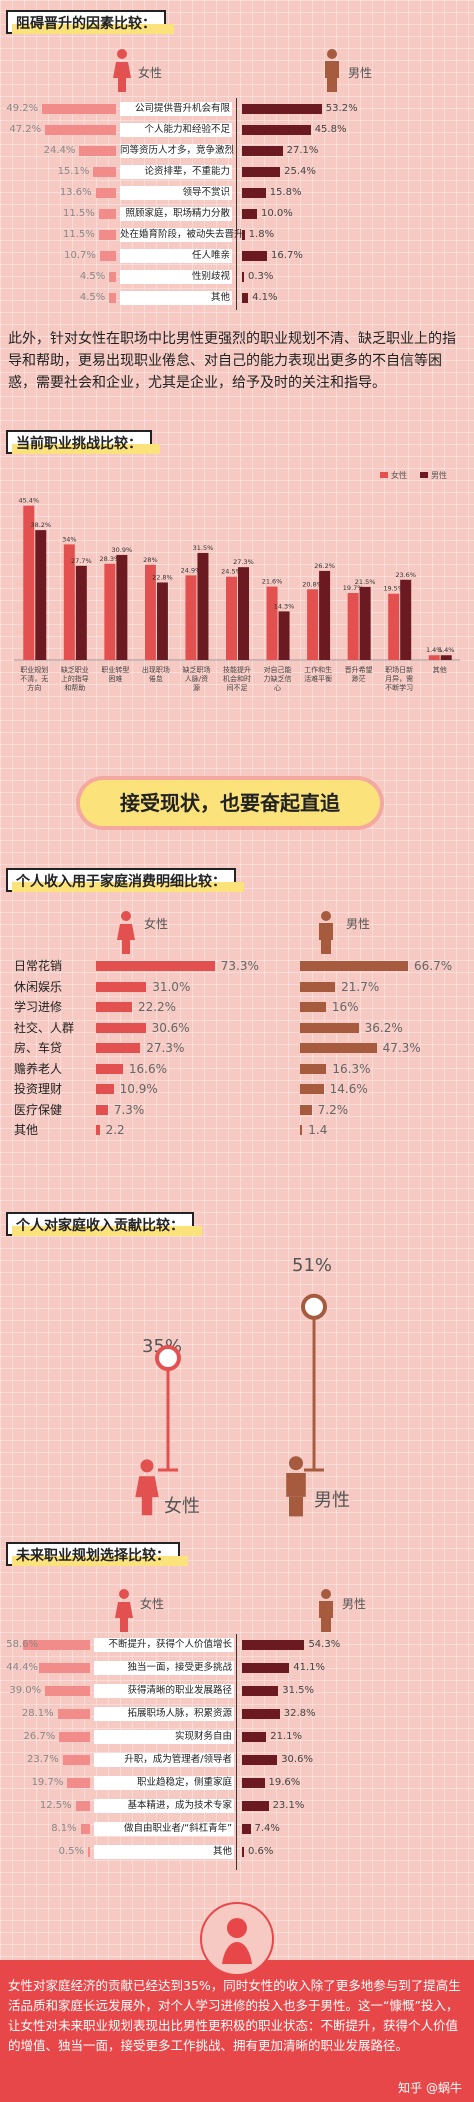  Describe the element at coordinates (230, 803) in the screenshot. I see `banner-title: 接受现状，也要奋起直追` at that location.